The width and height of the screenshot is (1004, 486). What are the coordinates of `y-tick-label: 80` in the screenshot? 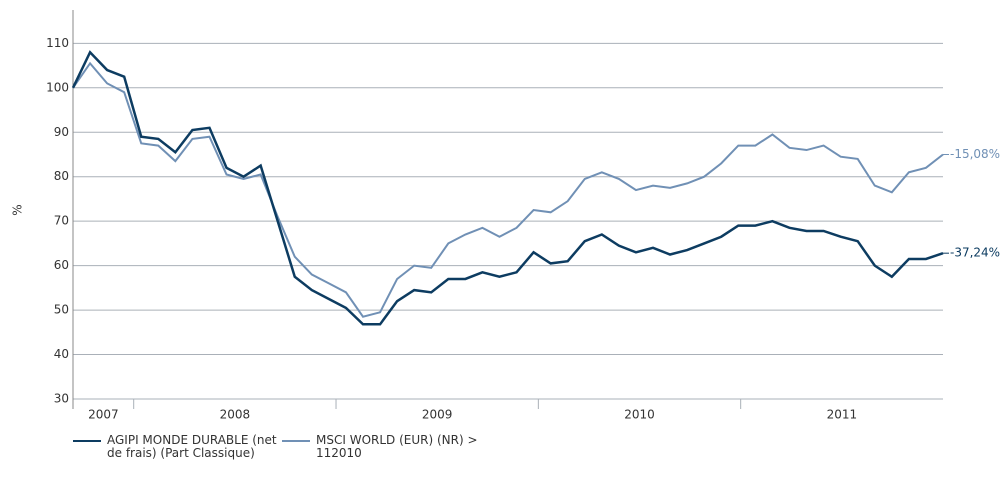 It's located at (61, 176).